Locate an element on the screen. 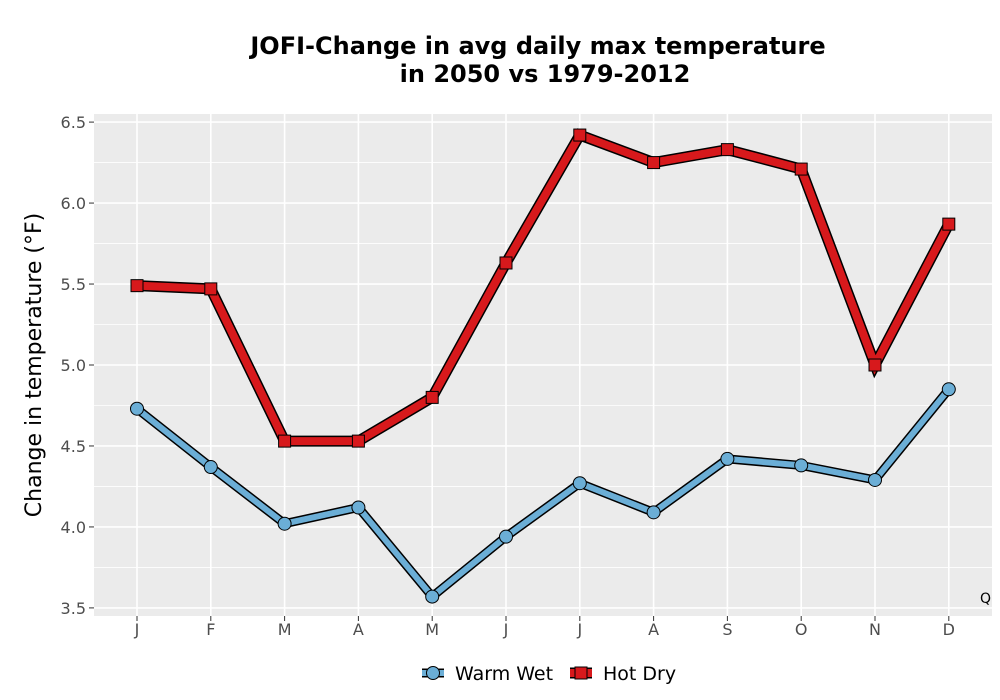 This screenshot has height=700, width=1000. x-tick-label: N is located at coordinates (875, 629).